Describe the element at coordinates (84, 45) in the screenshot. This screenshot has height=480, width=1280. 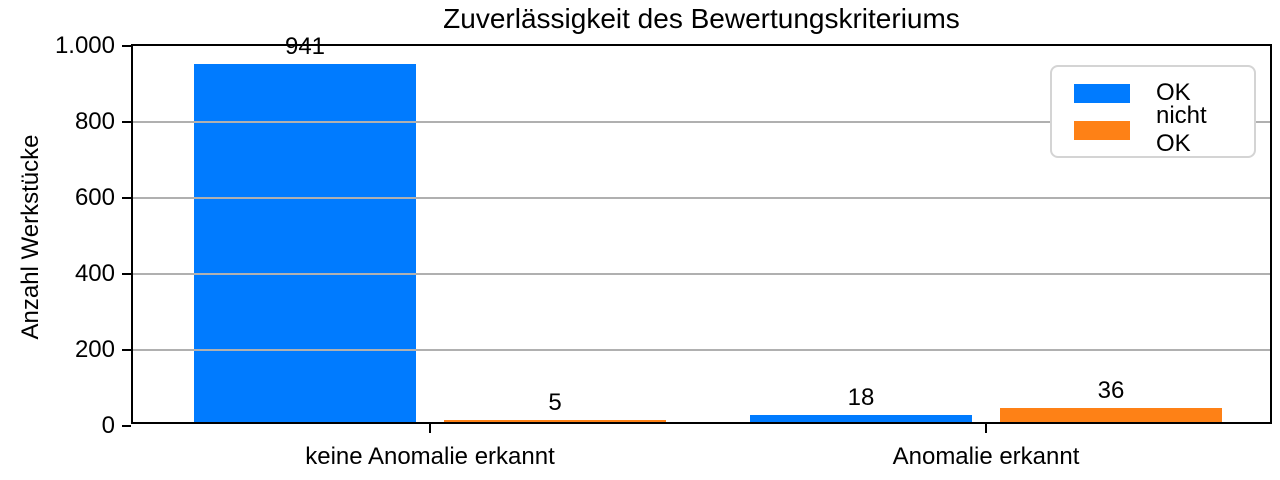
I see `y-tick-label: 1.000` at that location.